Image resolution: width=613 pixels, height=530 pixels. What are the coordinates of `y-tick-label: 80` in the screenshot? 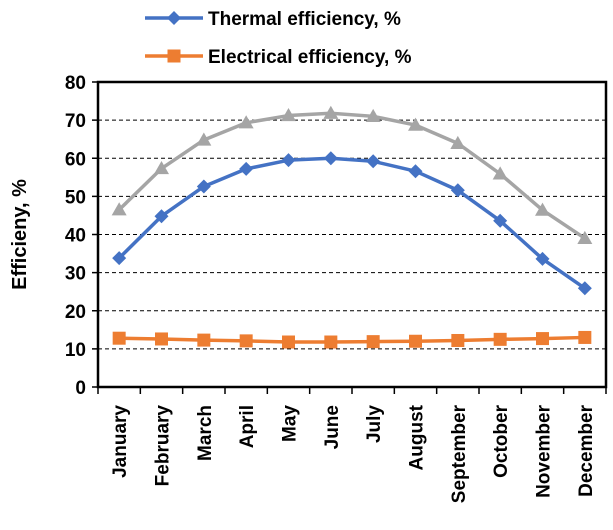 It's located at (75, 83).